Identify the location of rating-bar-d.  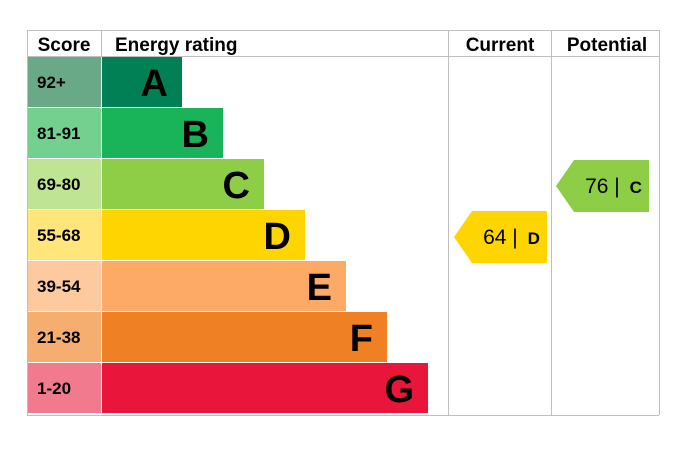
(203, 235).